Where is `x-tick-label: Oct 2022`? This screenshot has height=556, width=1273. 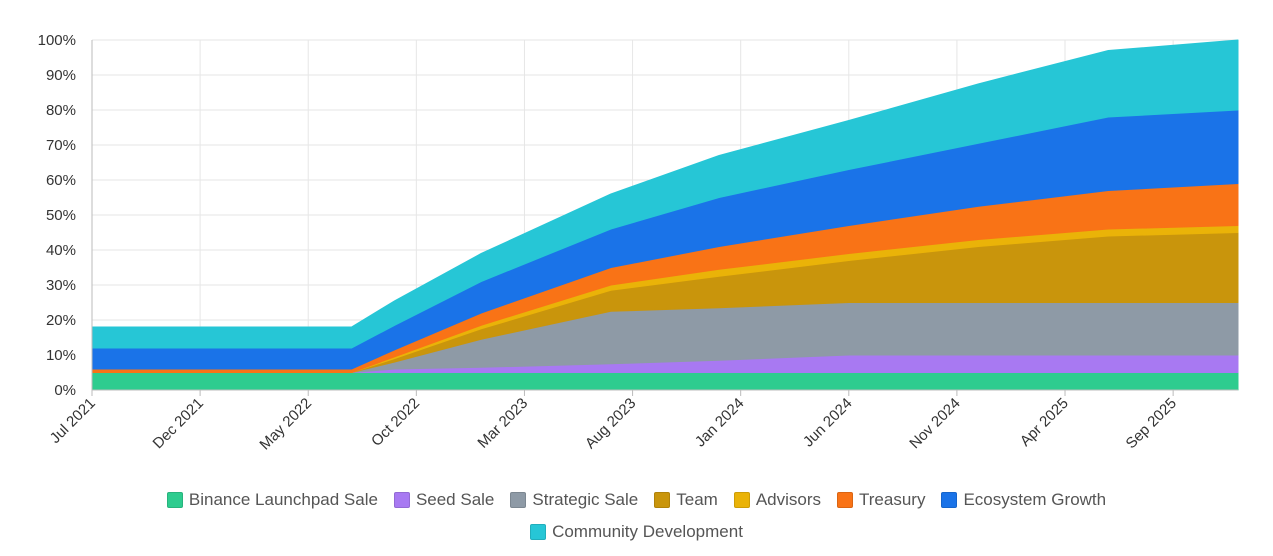
x-tick-label: Oct 2022 is located at coordinates (395, 422).